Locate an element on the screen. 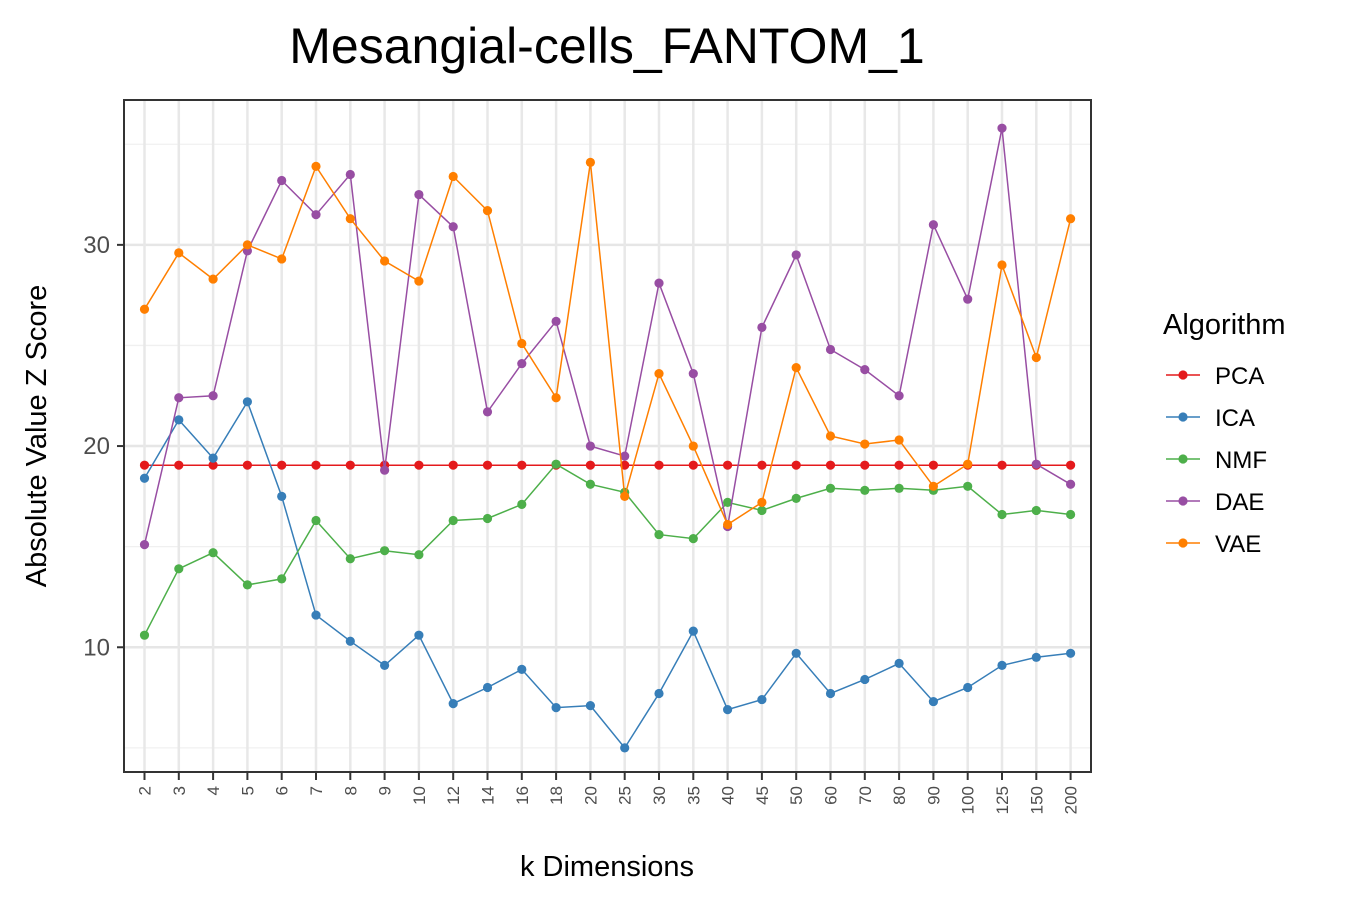 This screenshot has height=900, width=1350. y-axis-title: Absolute Value Z Score is located at coordinates (37, 436).